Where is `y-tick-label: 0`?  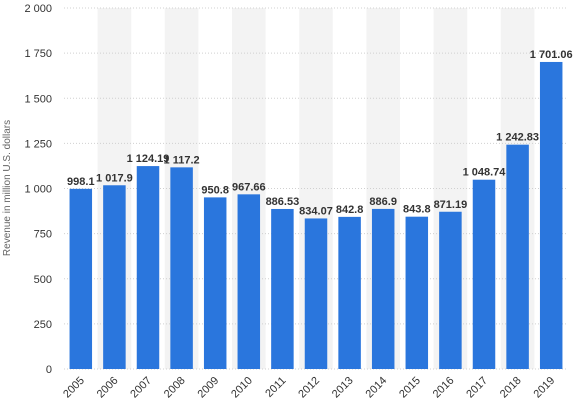
y-tick-label: 0 is located at coordinates (49, 370).